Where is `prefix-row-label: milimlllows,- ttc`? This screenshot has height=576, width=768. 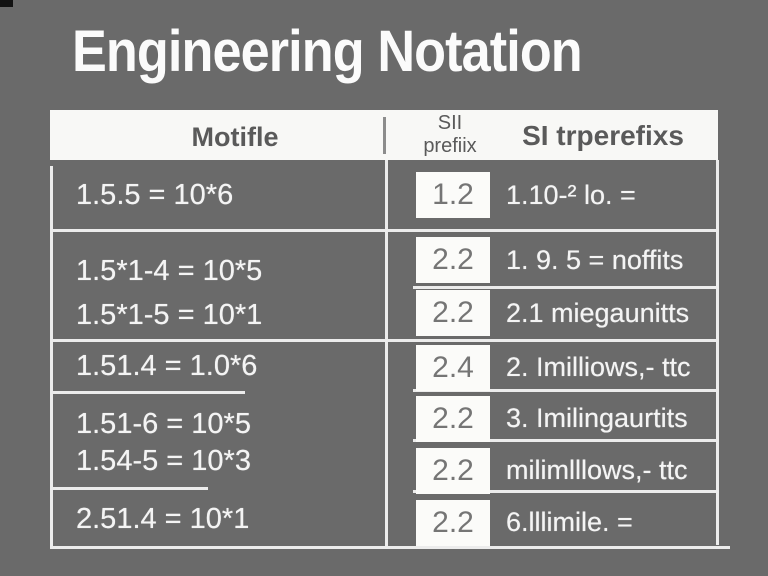
prefix-row-label: milimlllows,- ttc is located at coordinates (597, 470).